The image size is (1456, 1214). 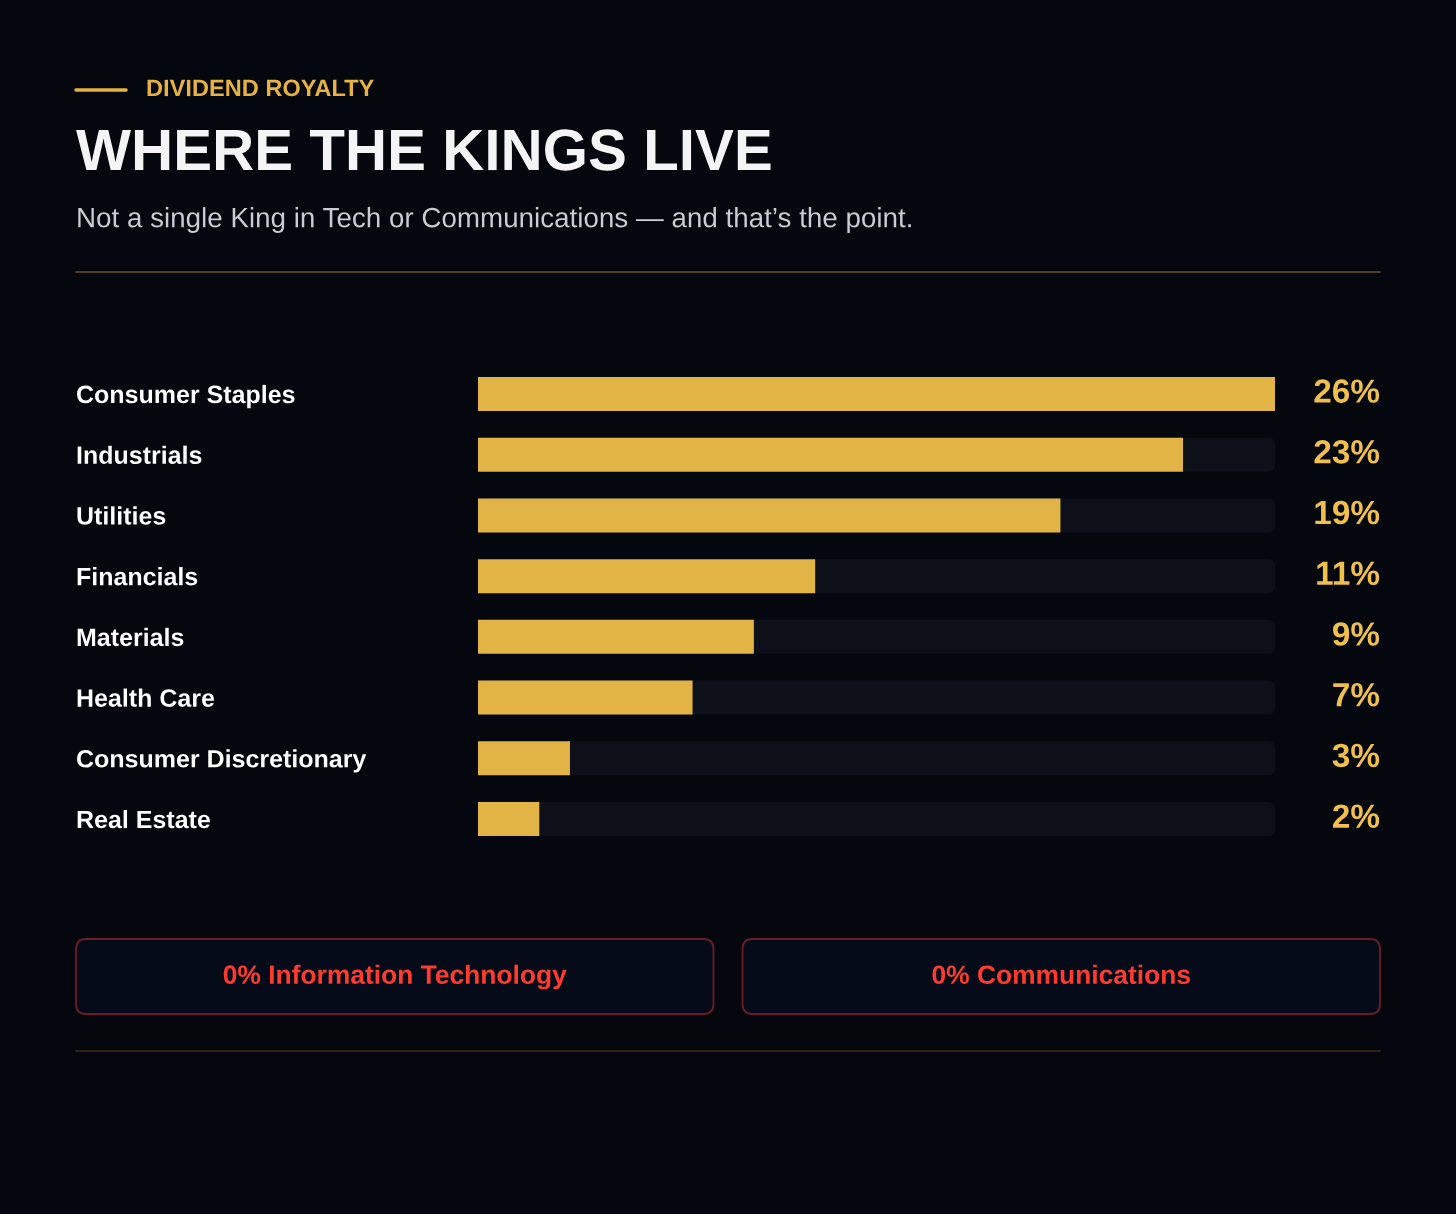 What do you see at coordinates (1347, 452) in the screenshot?
I see `data-label: 23%` at bounding box center [1347, 452].